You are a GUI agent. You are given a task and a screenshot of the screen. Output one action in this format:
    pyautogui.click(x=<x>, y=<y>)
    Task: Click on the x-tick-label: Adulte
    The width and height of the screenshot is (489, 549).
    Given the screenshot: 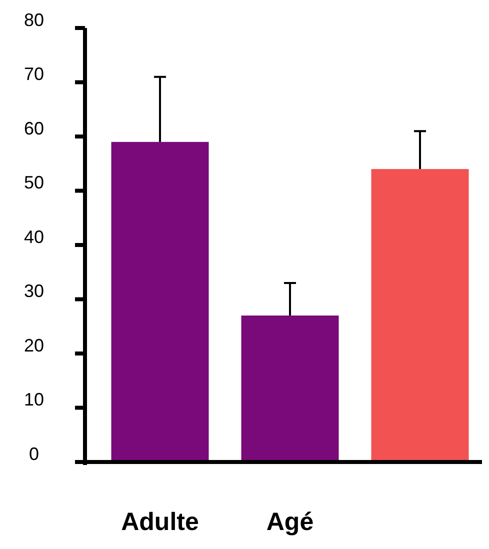 What is the action you would take?
    pyautogui.click(x=160, y=522)
    